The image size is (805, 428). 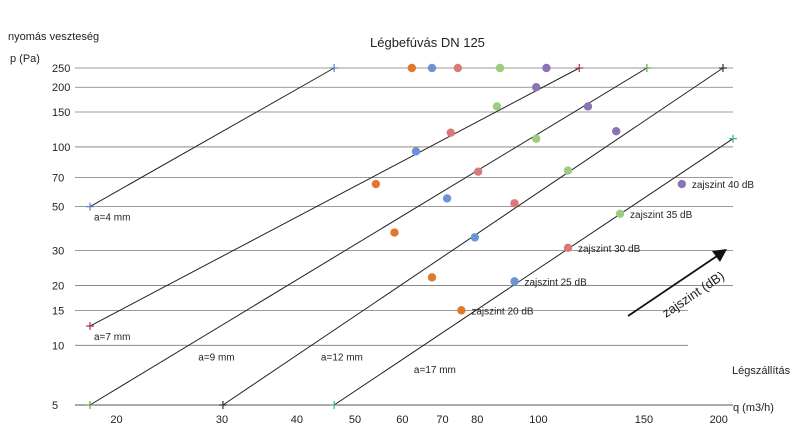 What do you see at coordinates (61, 148) in the screenshot?
I see `y-tick-label: 100` at bounding box center [61, 148].